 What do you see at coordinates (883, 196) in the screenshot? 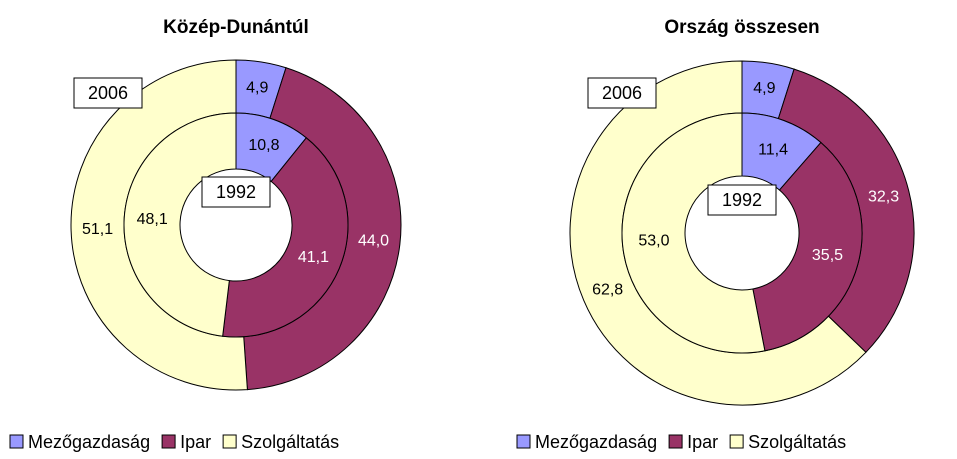
I see `data-label: 32,3` at bounding box center [883, 196].